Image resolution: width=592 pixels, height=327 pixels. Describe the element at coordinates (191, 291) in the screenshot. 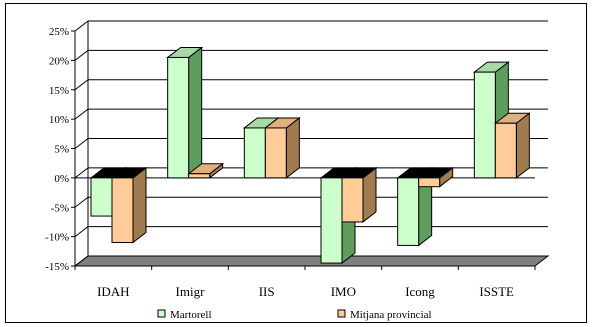

I see `x-category-label: Imigr` at that location.